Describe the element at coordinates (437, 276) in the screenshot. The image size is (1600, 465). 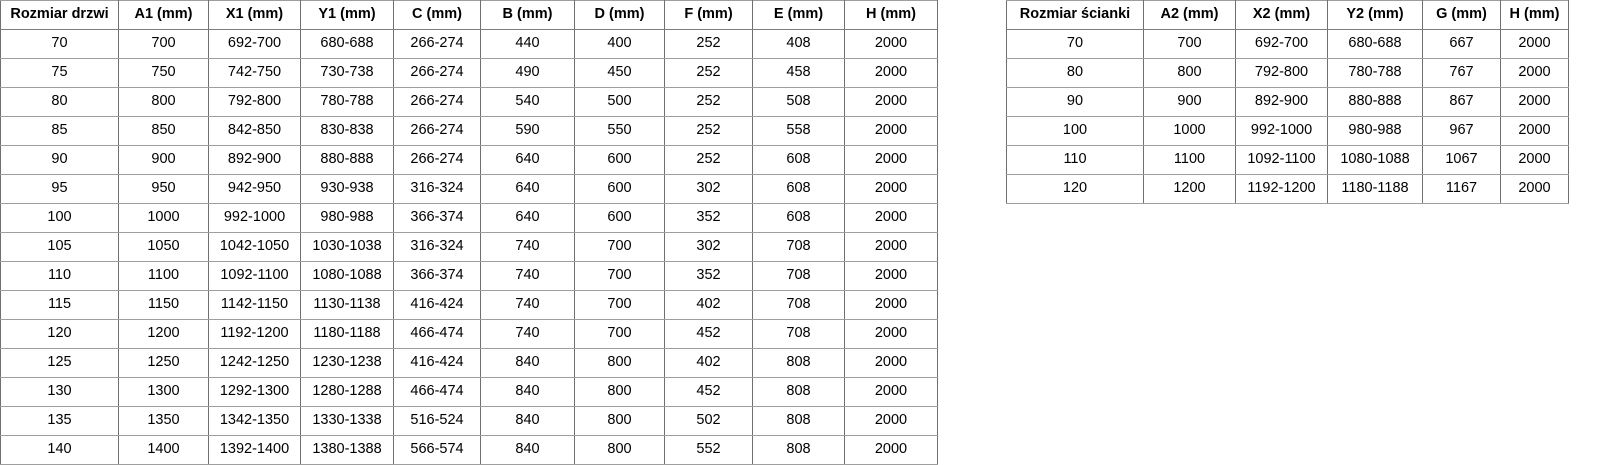
I see `door-cell-r8-c4: 366-374` at that location.